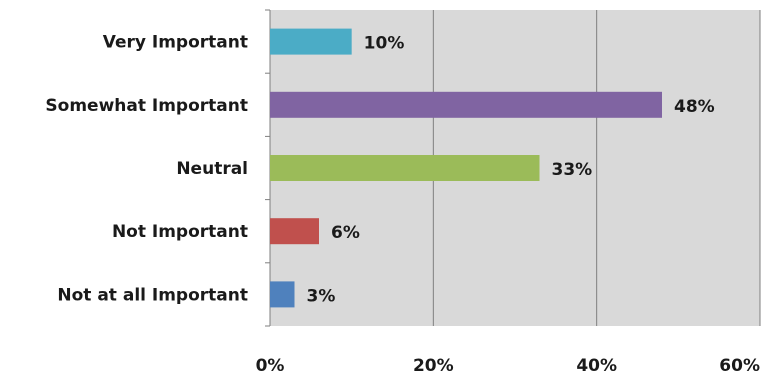  What do you see at coordinates (321, 296) in the screenshot?
I see `data-label: 3%` at bounding box center [321, 296].